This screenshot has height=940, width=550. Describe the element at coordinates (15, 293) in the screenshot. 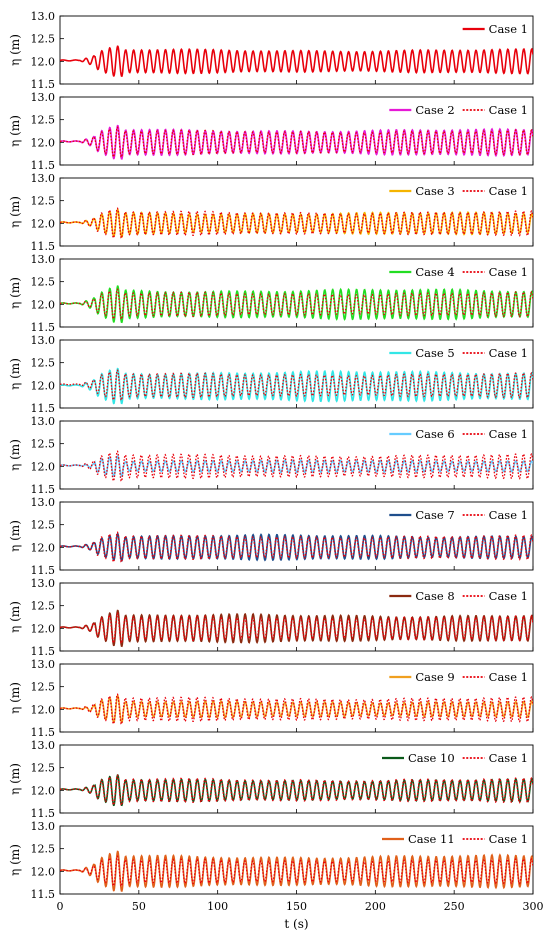

I see `panel-4-ylabel: η (m)` at that location.